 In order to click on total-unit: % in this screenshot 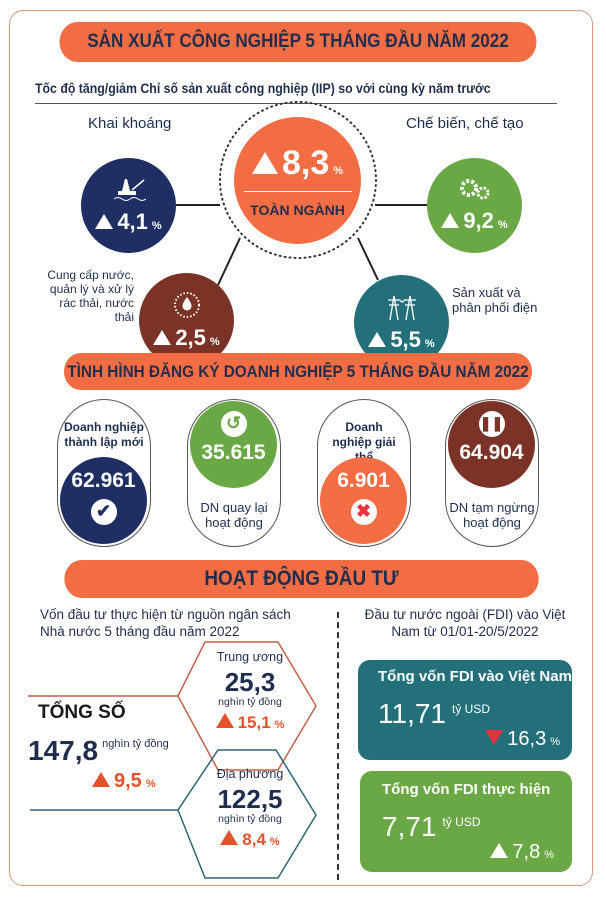, I will do `click(338, 170)`.